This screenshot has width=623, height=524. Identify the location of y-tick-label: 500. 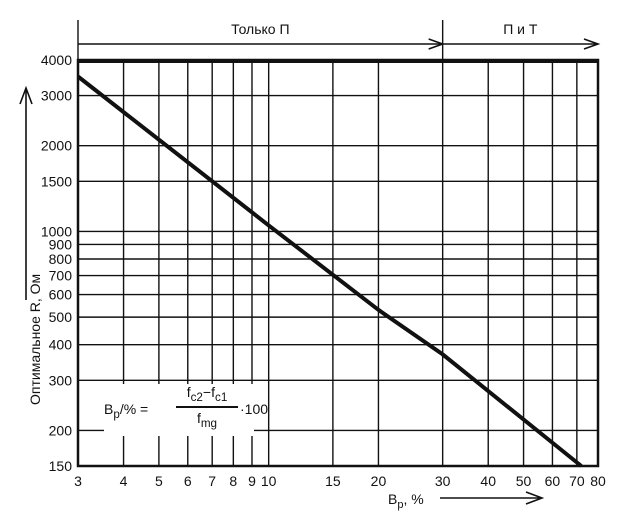
(61, 317).